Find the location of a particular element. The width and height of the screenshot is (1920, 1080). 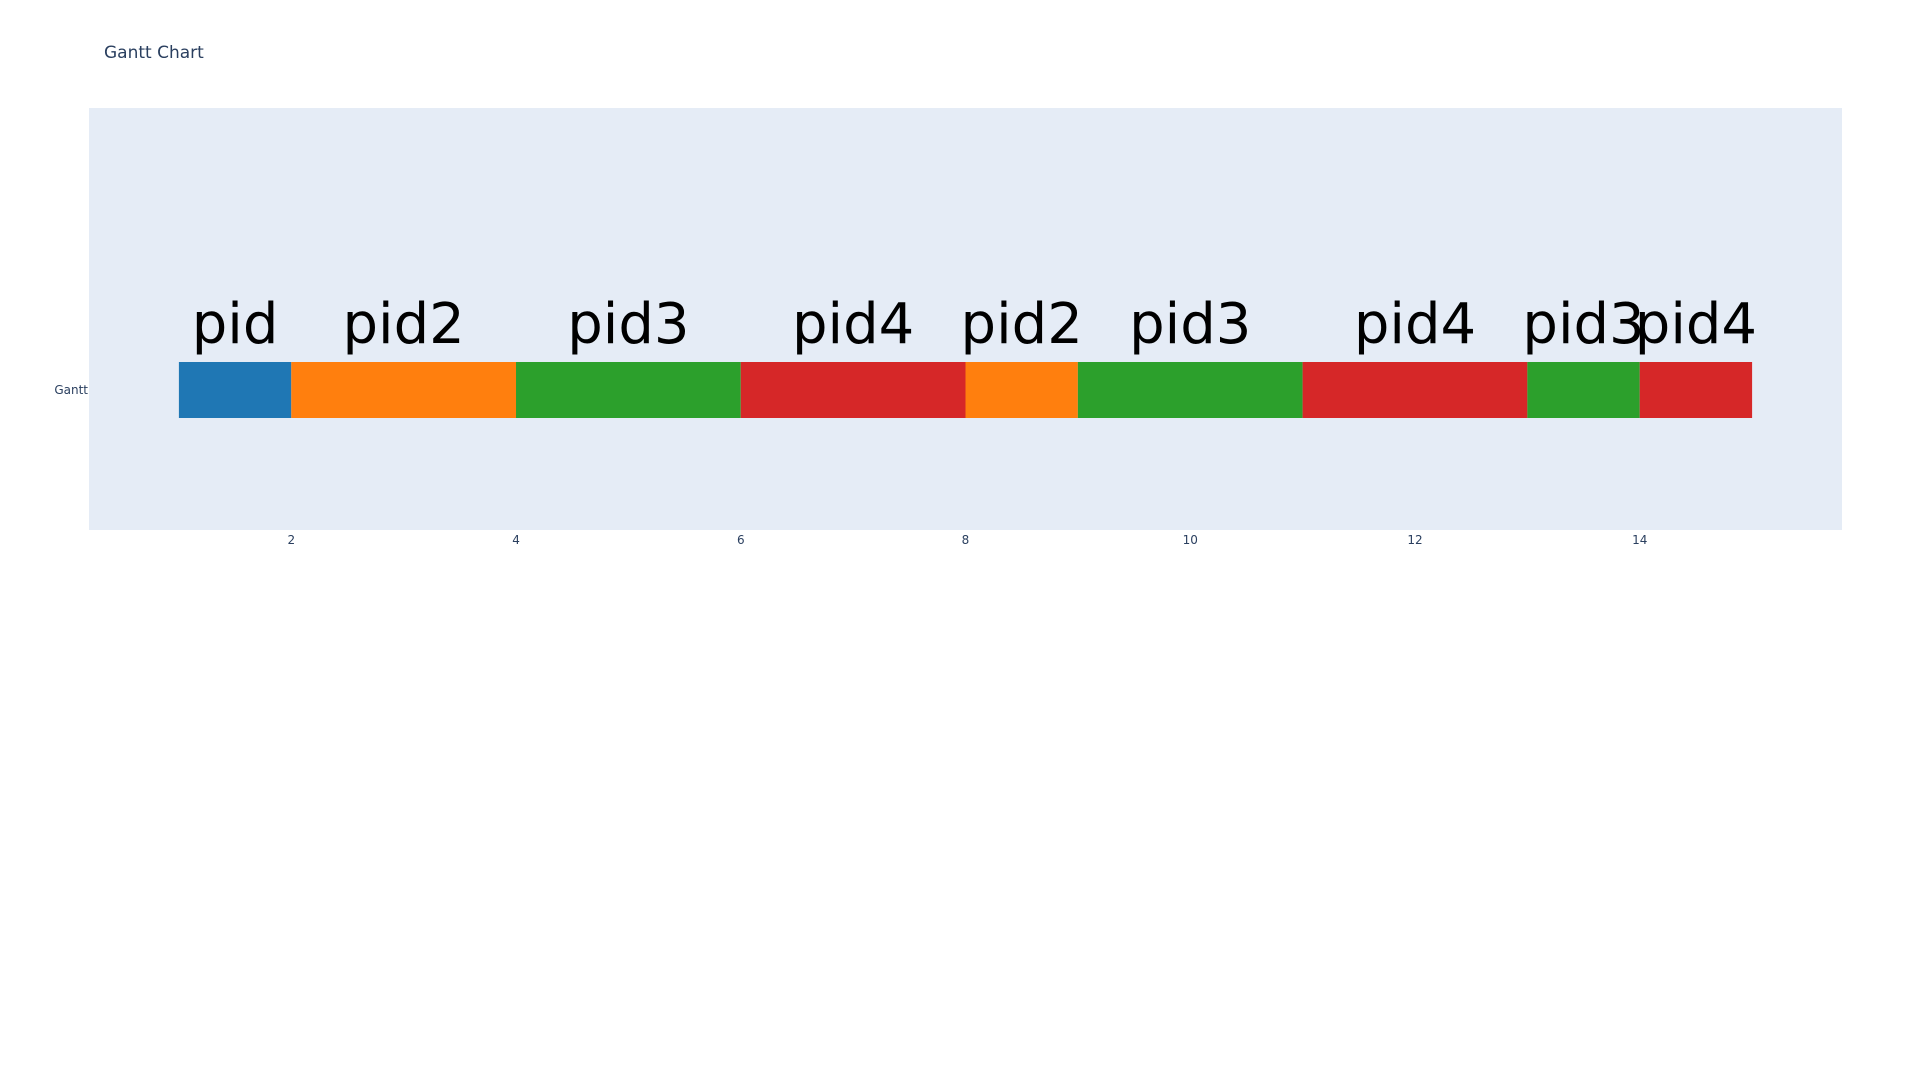

bar-label-8: pid3 is located at coordinates (1583, 324).